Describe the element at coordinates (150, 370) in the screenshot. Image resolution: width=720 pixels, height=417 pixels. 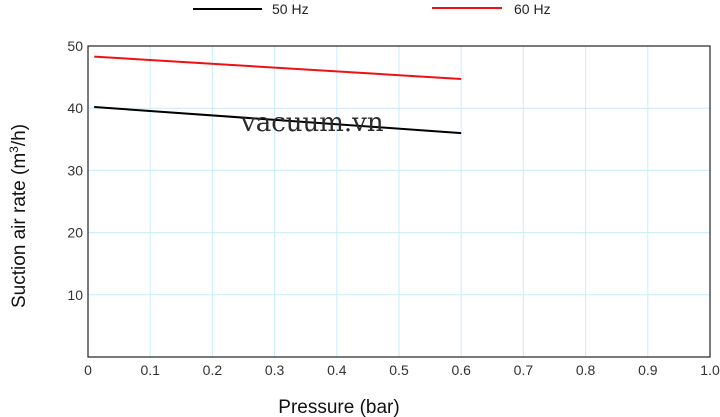
I see `x-tick-label: 0.1` at that location.